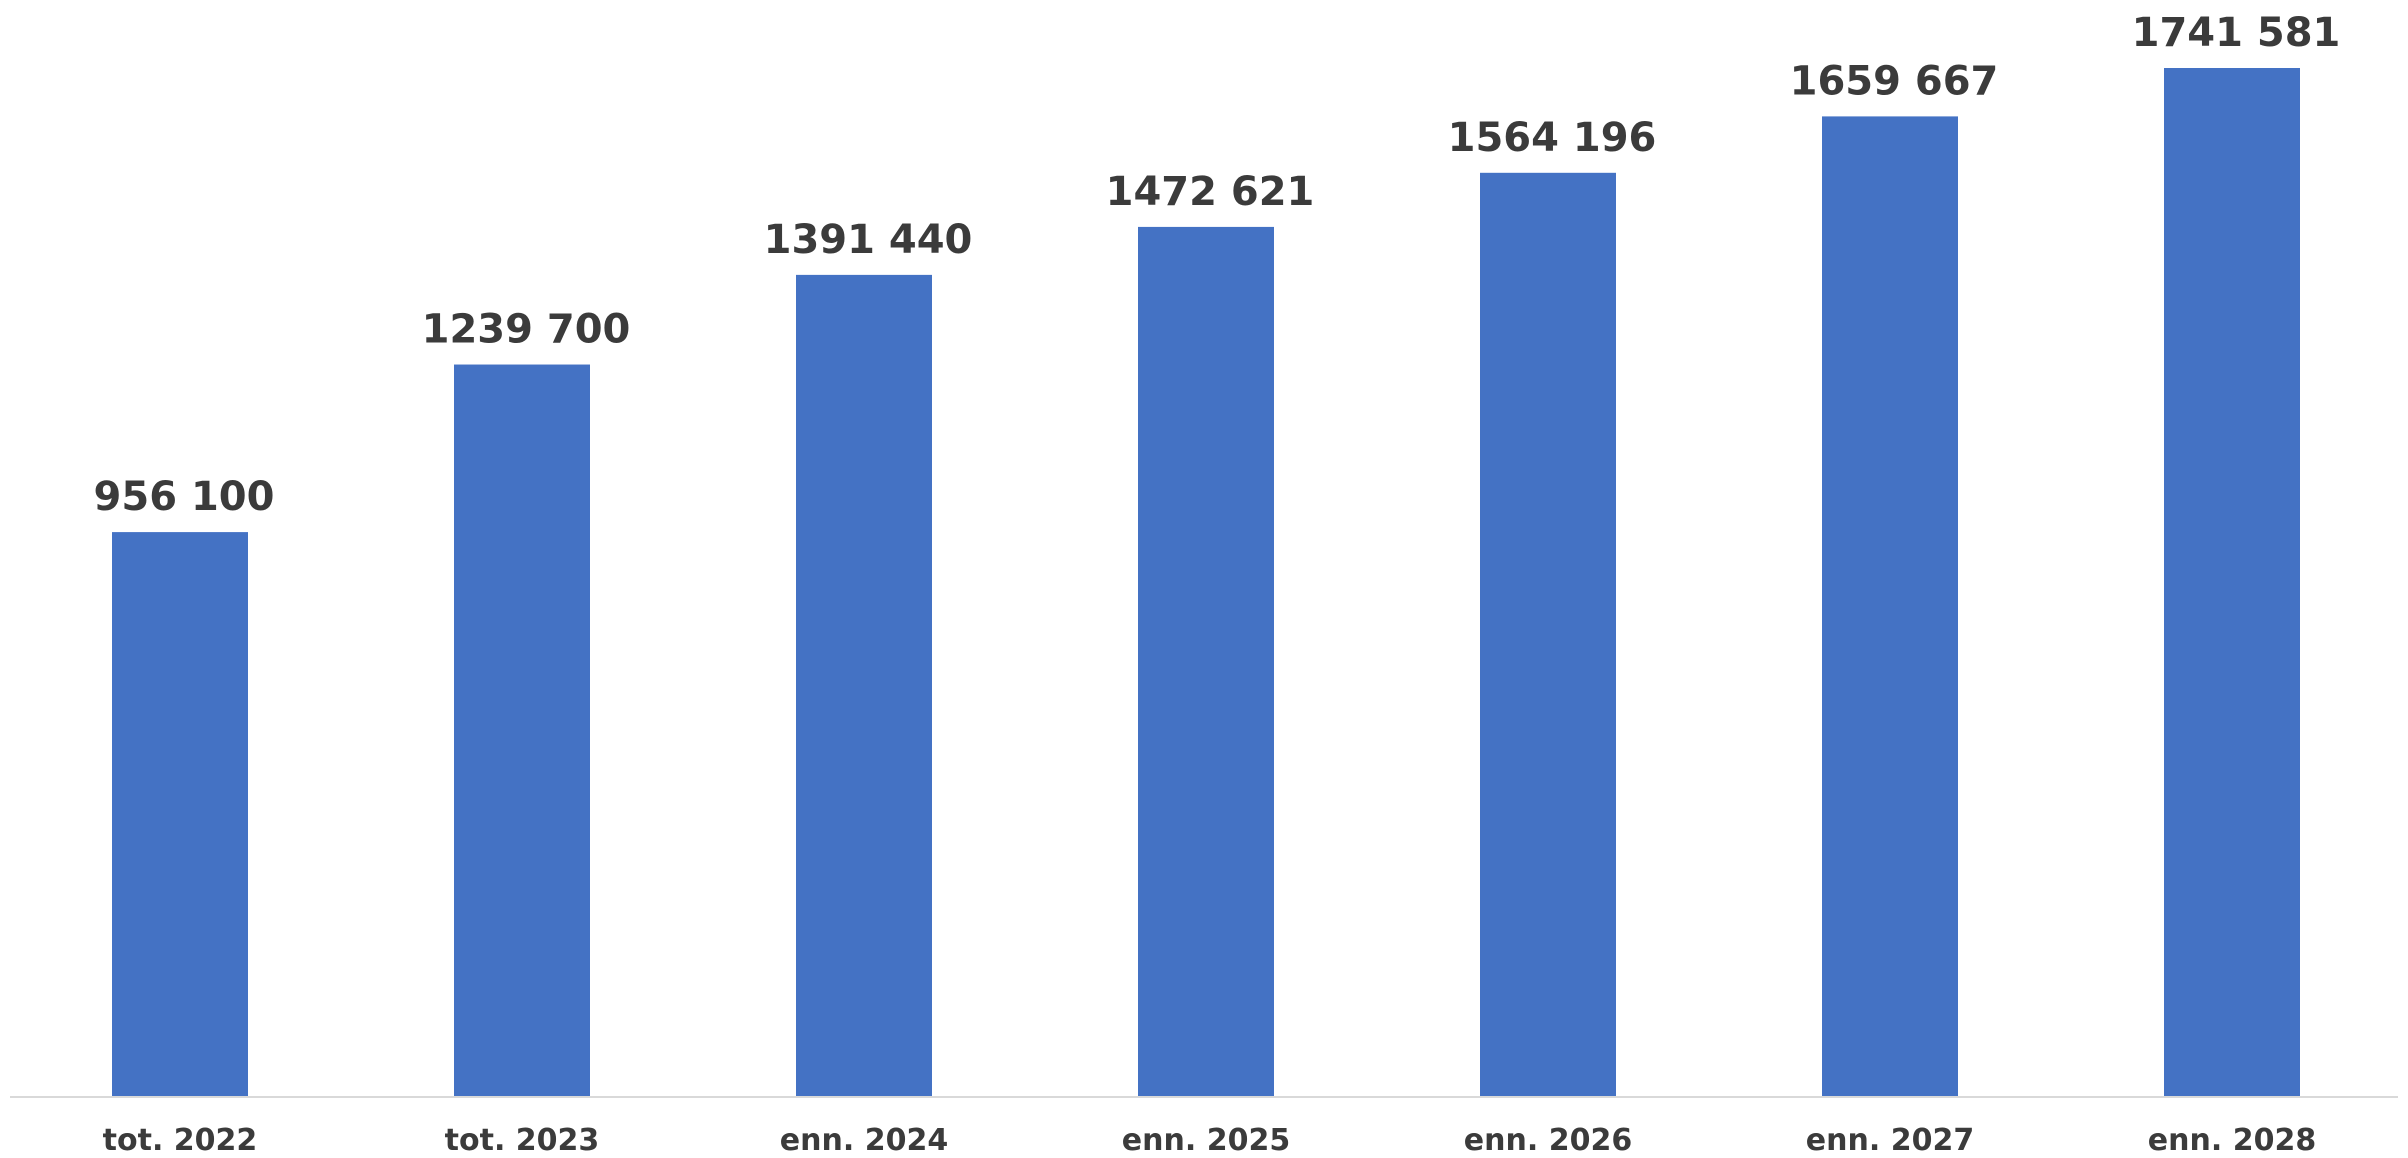 Image resolution: width=2408 pixels, height=1158 pixels. I want to click on bar-enn-2028, so click(2232, 582).